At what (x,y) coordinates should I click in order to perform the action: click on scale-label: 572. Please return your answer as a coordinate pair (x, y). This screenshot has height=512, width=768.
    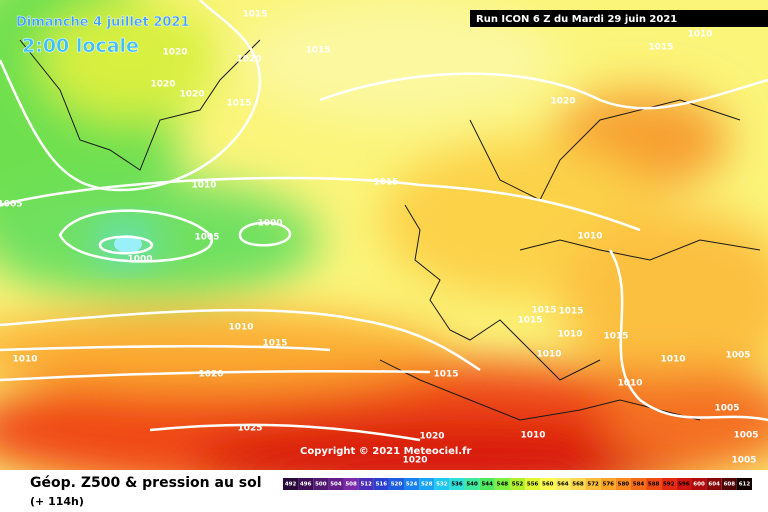
    Looking at the image, I should click on (593, 485).